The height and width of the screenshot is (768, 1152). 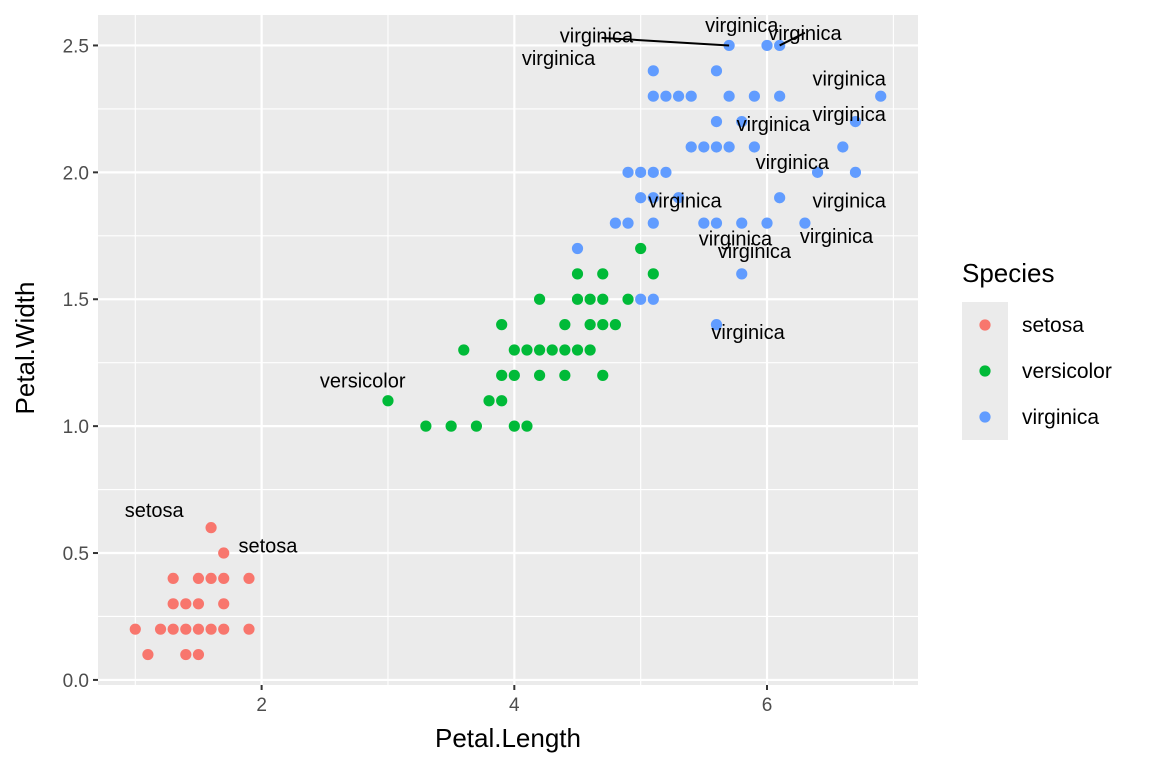 What do you see at coordinates (1053, 325) in the screenshot?
I see `legend-label-setosa: setosa` at bounding box center [1053, 325].